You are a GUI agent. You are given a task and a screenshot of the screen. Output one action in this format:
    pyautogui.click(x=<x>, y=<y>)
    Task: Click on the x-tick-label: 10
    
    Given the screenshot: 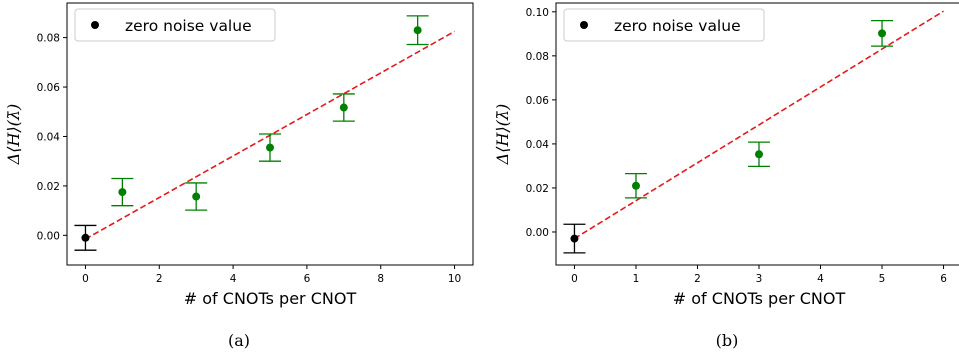 What is the action you would take?
    pyautogui.click(x=454, y=279)
    